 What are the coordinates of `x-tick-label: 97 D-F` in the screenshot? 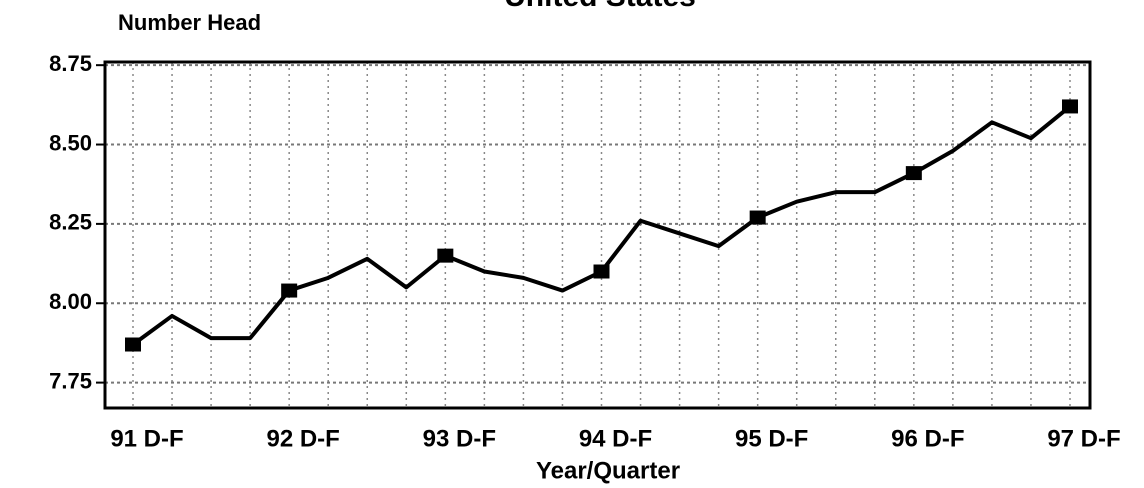 It's located at (1083, 438).